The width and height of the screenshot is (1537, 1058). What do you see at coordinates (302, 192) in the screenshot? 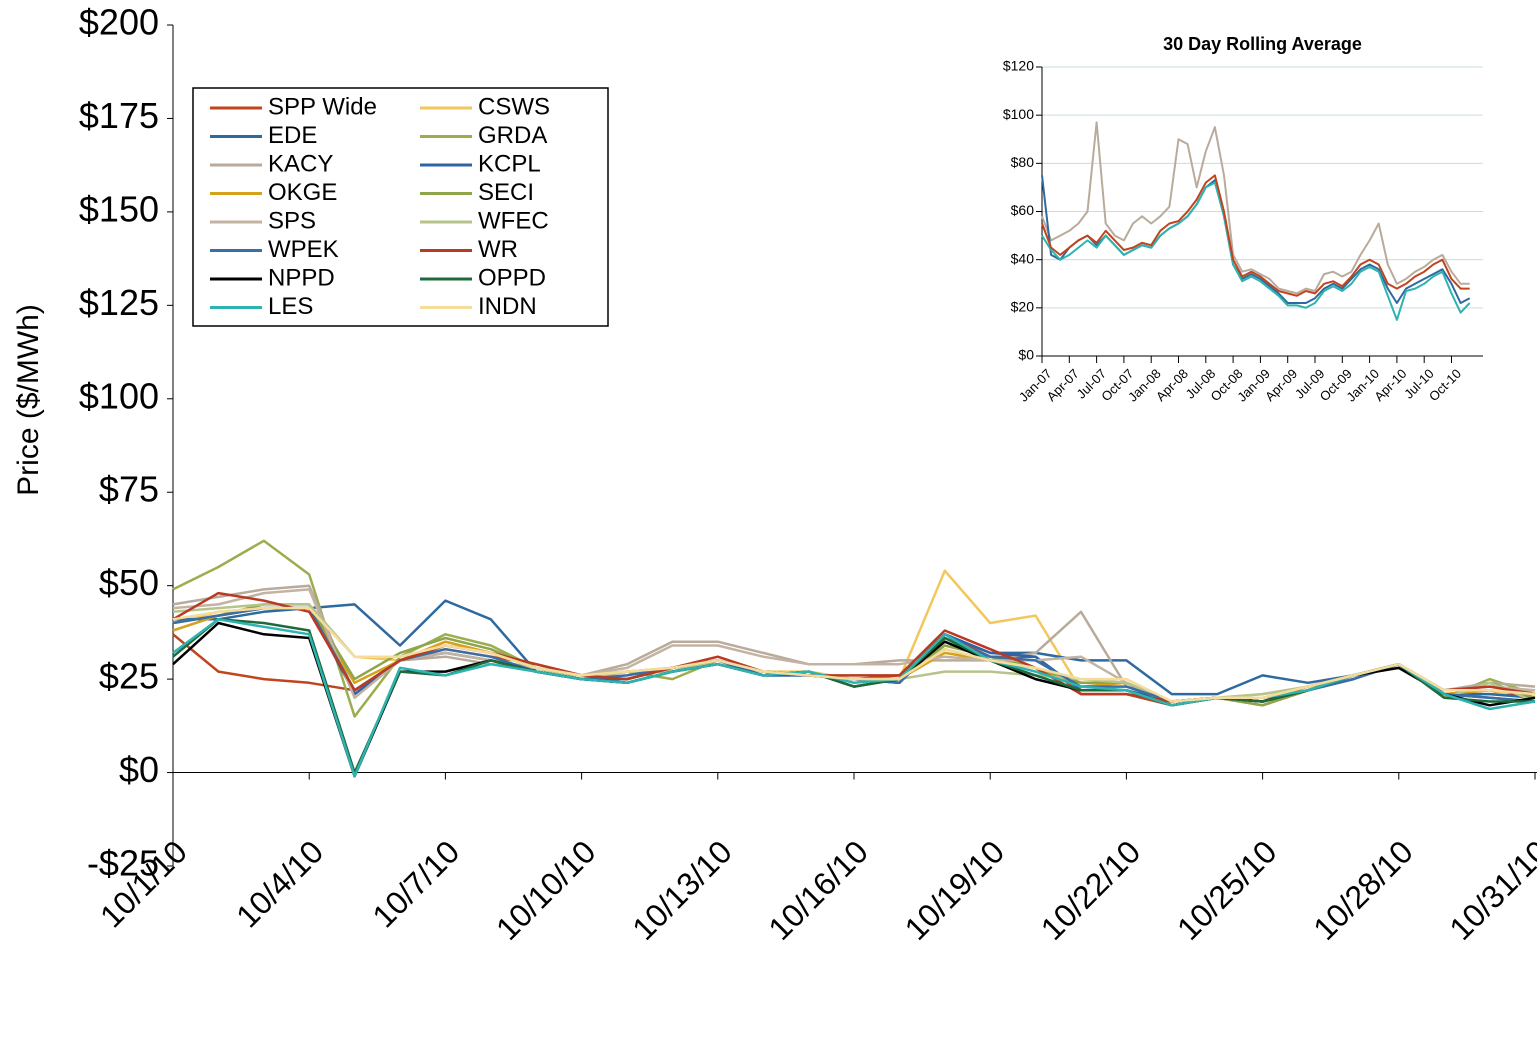
I see `legend-label: OKGE` at bounding box center [302, 192].